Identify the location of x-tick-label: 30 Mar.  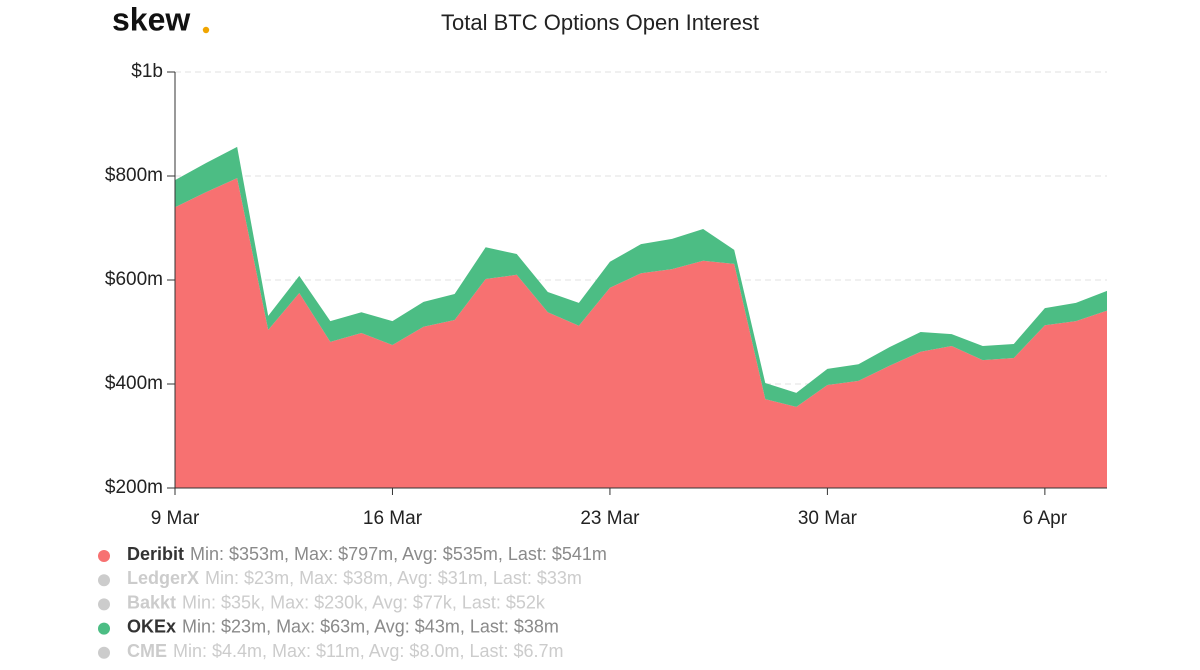
(828, 518).